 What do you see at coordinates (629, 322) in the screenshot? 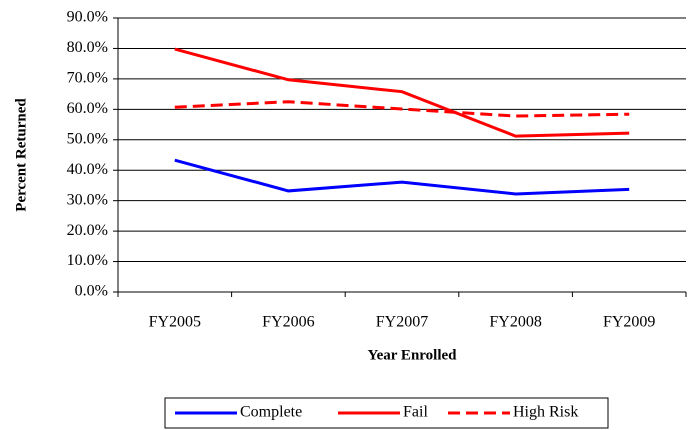
I see `x-tick-label: FY2009` at bounding box center [629, 322].